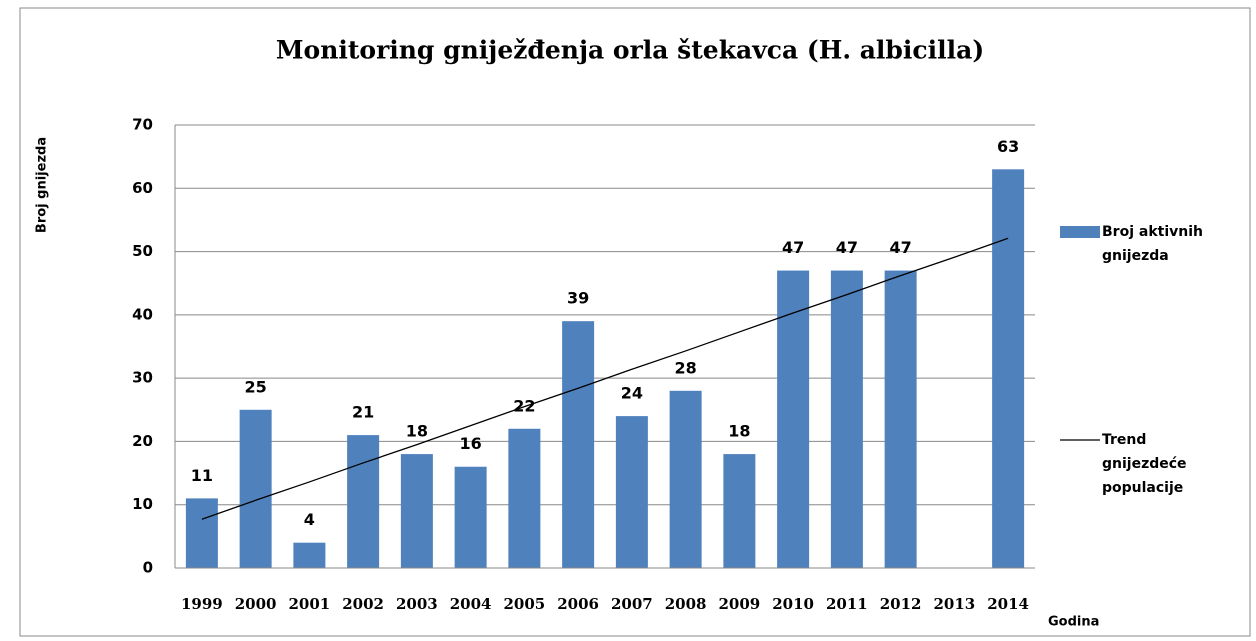  What do you see at coordinates (363, 604) in the screenshot?
I see `x-tick-label: 2002` at bounding box center [363, 604].